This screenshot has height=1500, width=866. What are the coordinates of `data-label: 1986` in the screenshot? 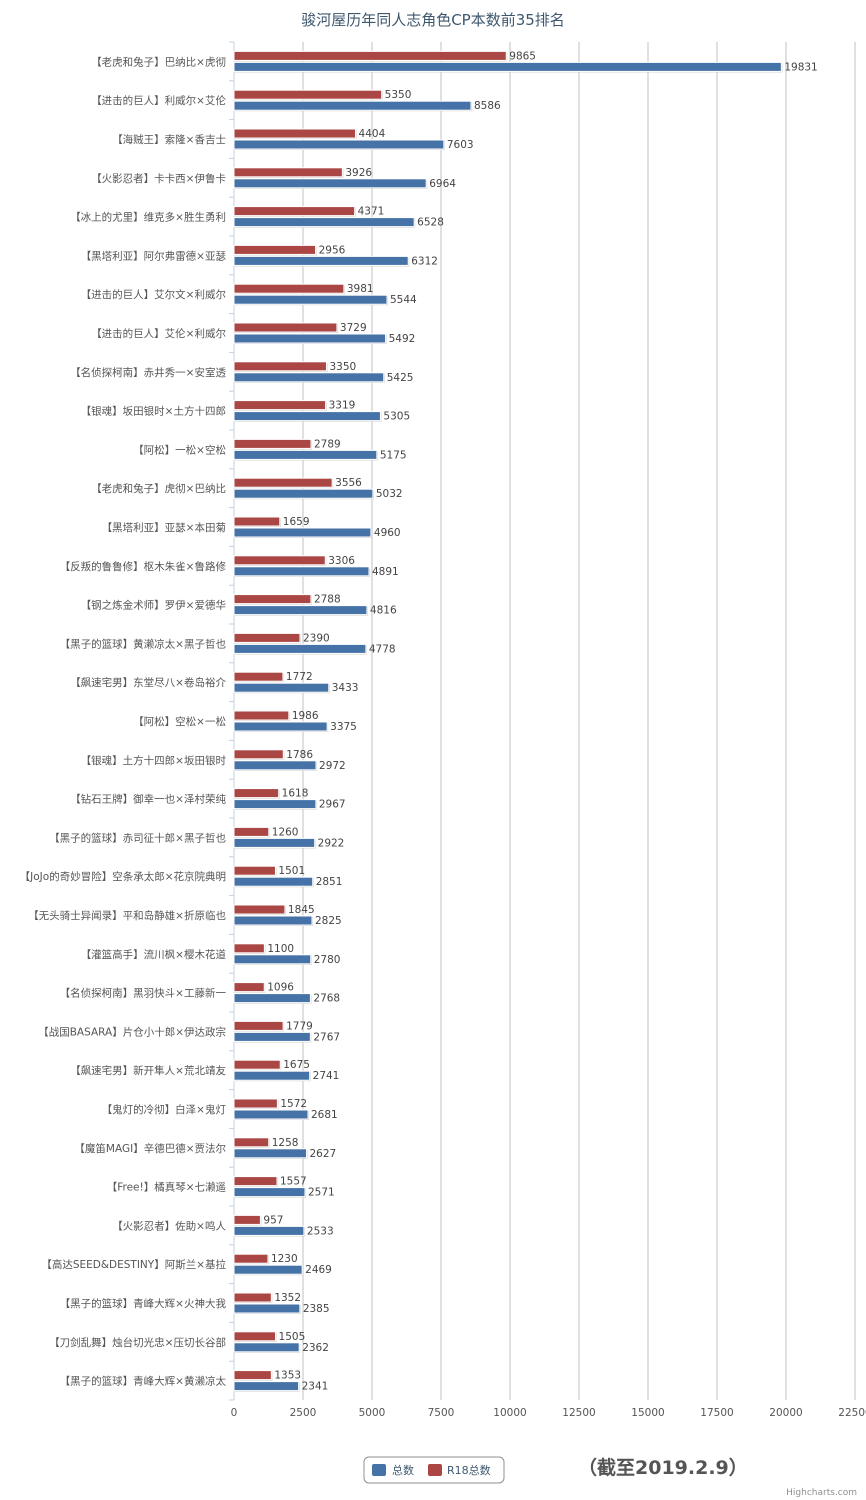 It's located at (305, 716).